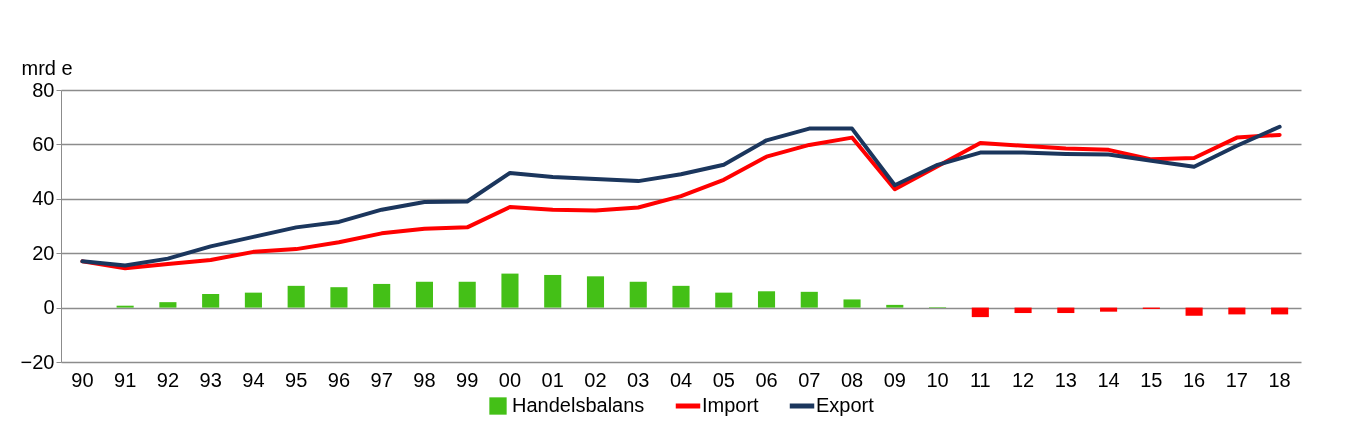 This screenshot has height=427, width=1359. Describe the element at coordinates (980, 379) in the screenshot. I see `x-tick-label: 11` at that location.